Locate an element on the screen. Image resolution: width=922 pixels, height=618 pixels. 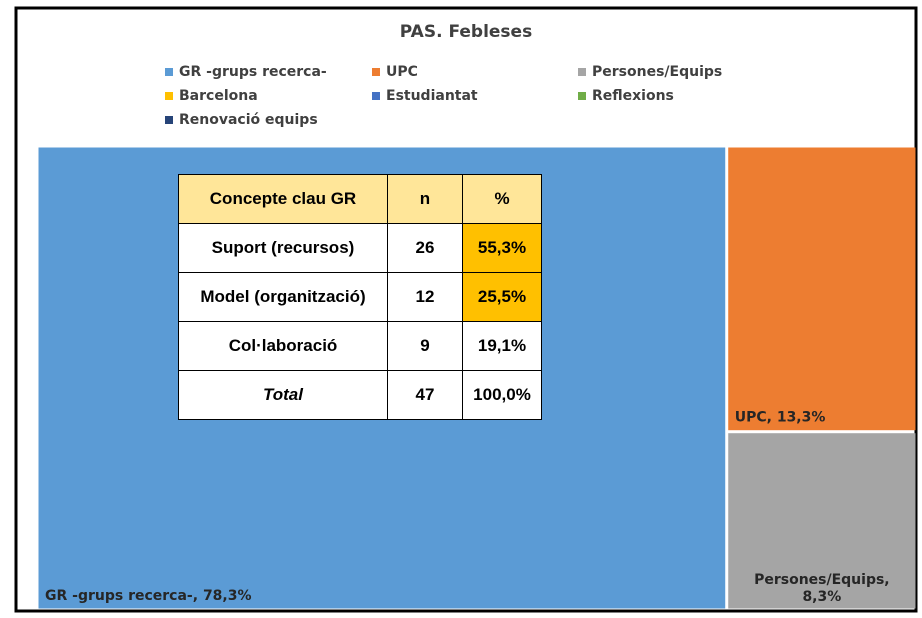
data-label-name: GR -grups recerca- is located at coordinates (119, 596).